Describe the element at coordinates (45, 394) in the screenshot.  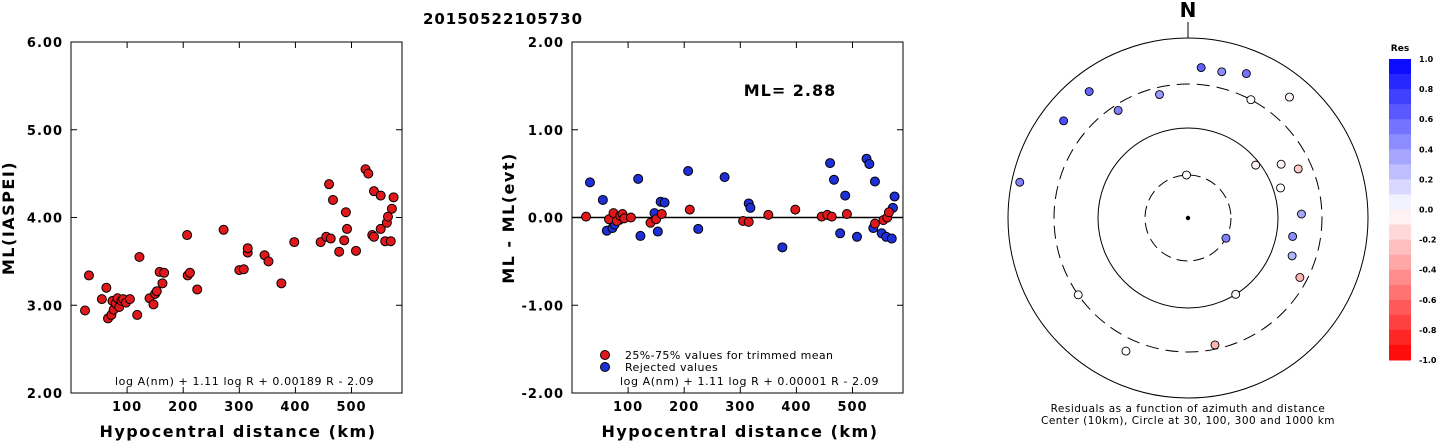
I see `left-ytick-label-0: 2.00` at that location.